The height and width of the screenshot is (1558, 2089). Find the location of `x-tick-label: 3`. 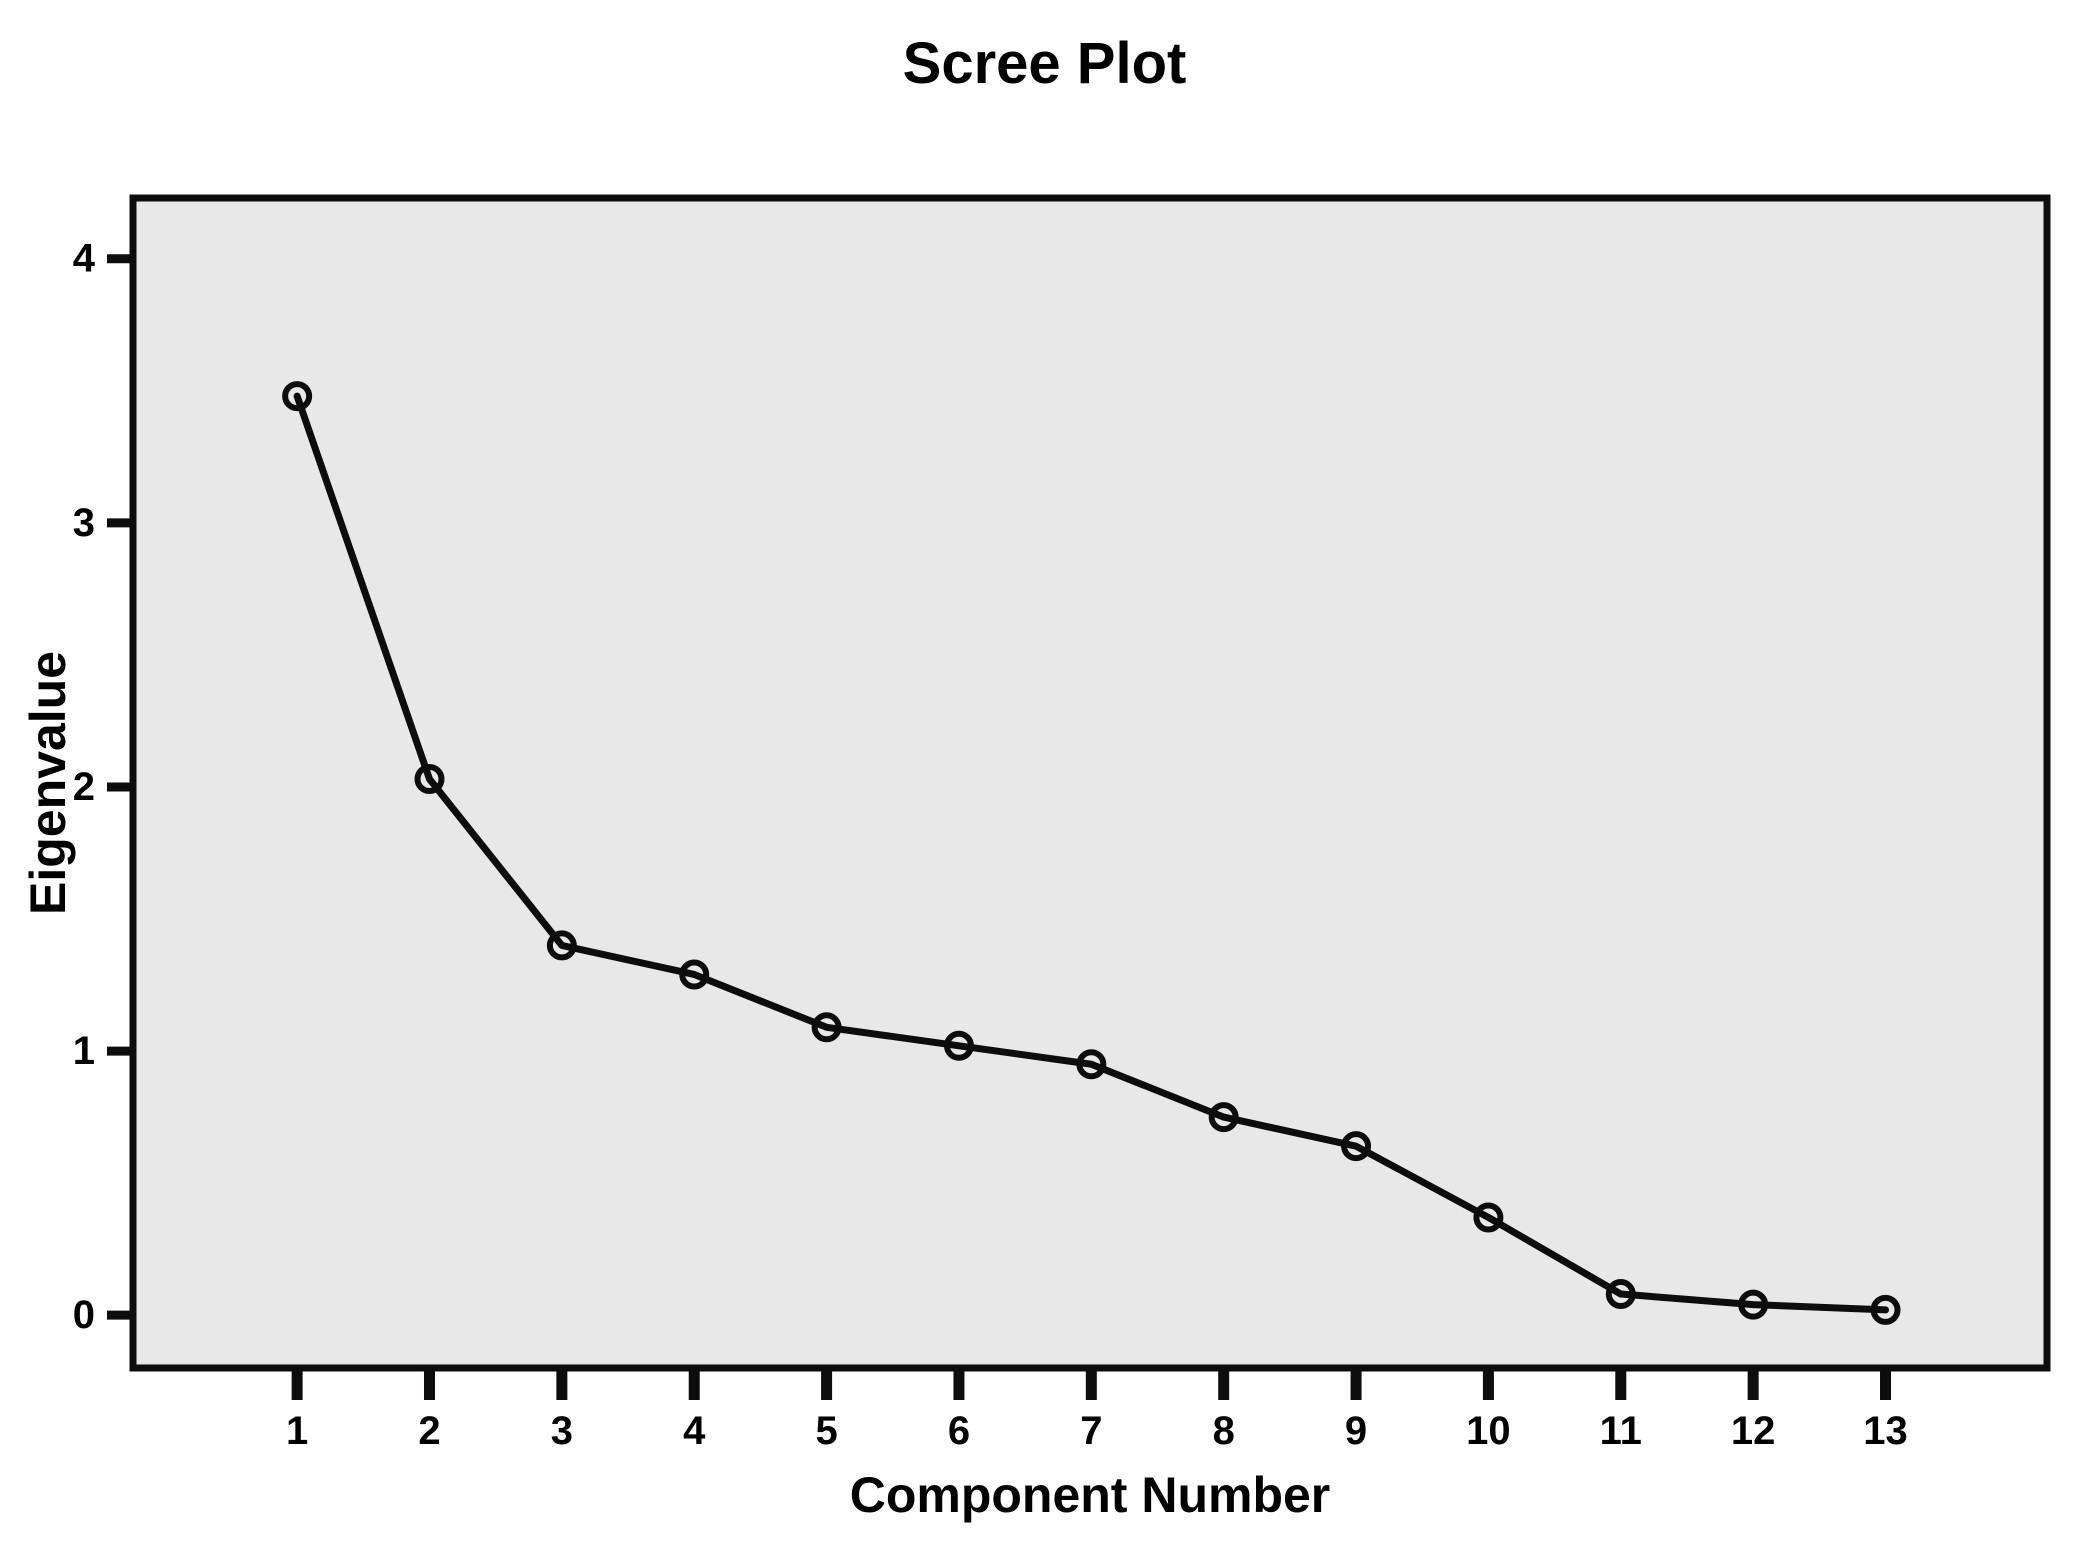

x-tick-label: 3 is located at coordinates (562, 1431).